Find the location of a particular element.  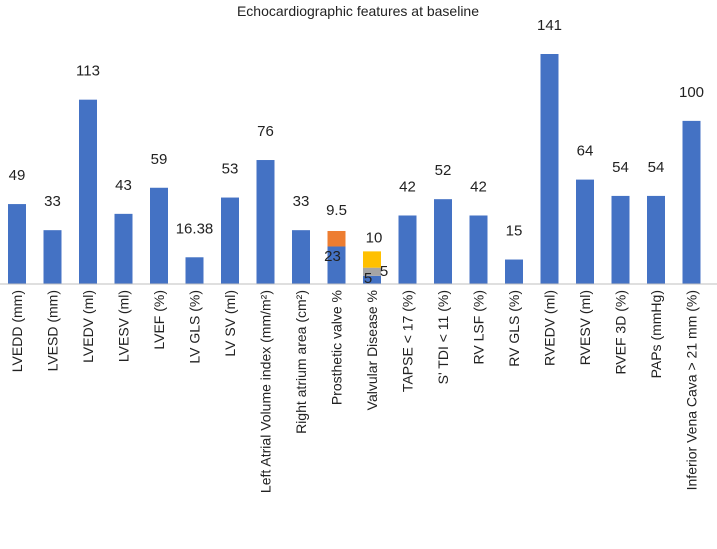

bar-rv-gls is located at coordinates (514, 271).